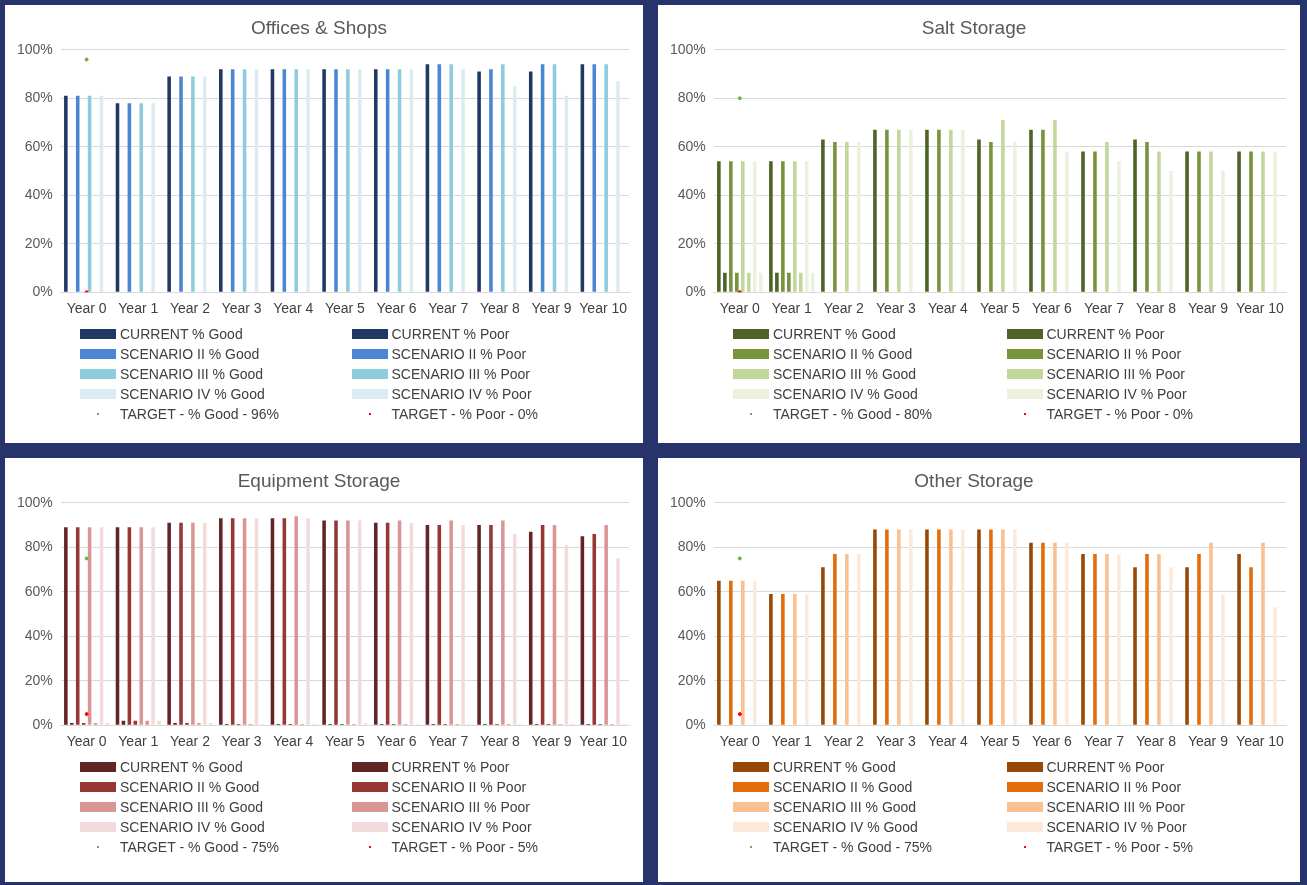 The width and height of the screenshot is (1307, 885). What do you see at coordinates (792, 308) in the screenshot?
I see `x-tick-label: Year 1` at bounding box center [792, 308].